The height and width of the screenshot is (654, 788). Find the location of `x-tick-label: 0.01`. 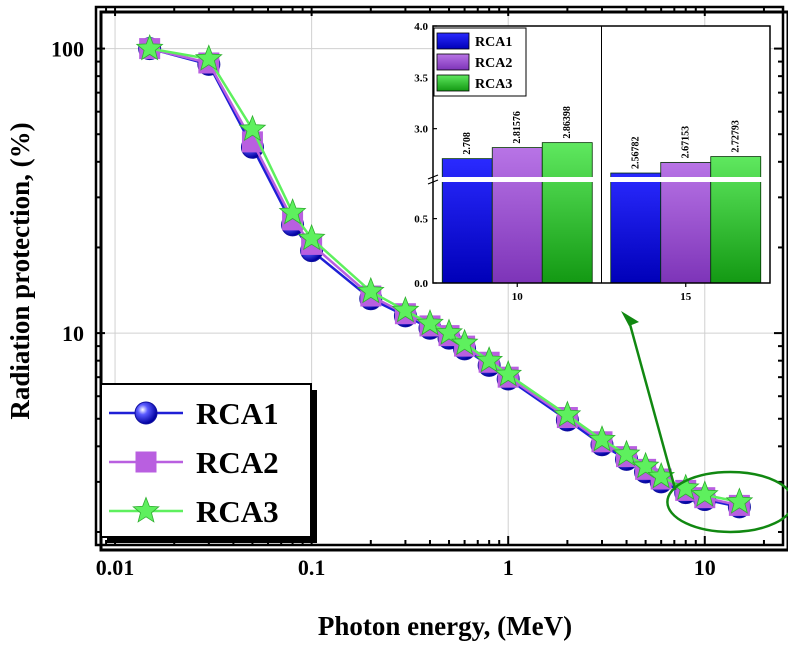

x-tick-label: 0.01 is located at coordinates (115, 567).